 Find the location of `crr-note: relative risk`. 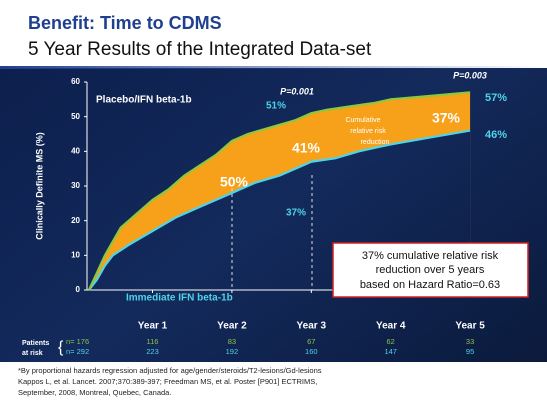

crr-note: relative risk is located at coordinates (368, 131).